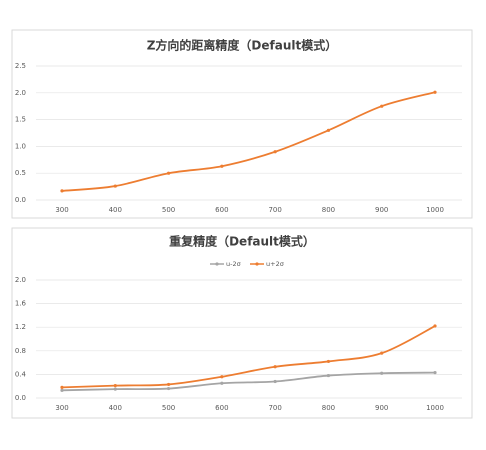 The width and height of the screenshot is (486, 450). Describe the element at coordinates (20, 120) in the screenshot. I see `y-tick-label: 1.5` at that location.